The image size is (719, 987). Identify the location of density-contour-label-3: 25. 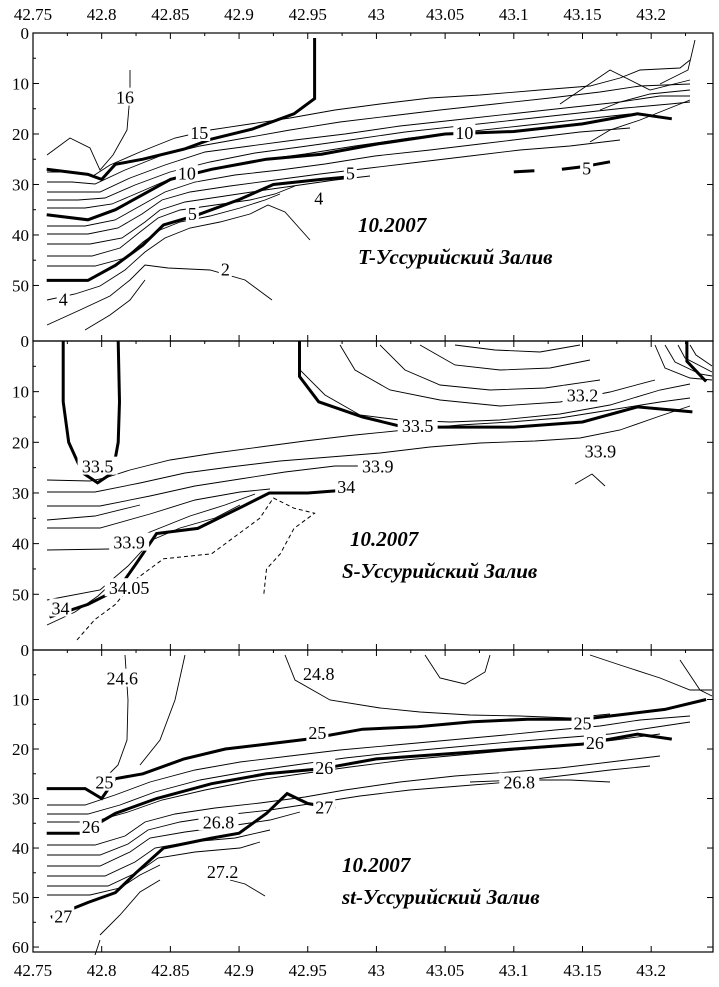
(104, 783).